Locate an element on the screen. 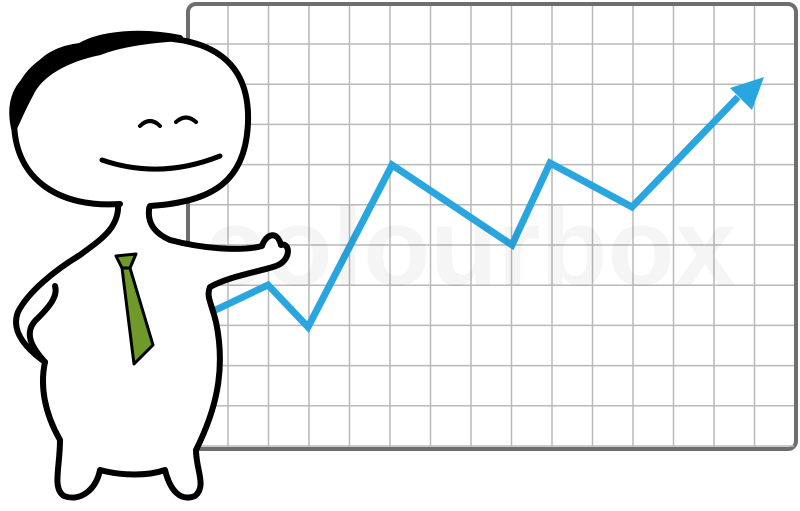  trend-arrowhead is located at coordinates (747, 93).